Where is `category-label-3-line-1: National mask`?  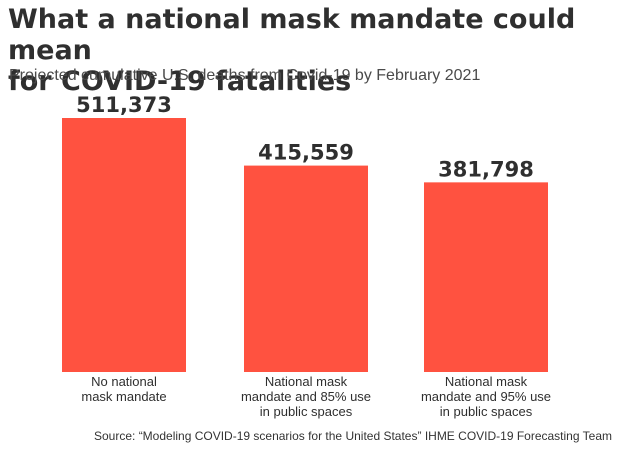 category-label-3-line-1: National mask is located at coordinates (486, 381).